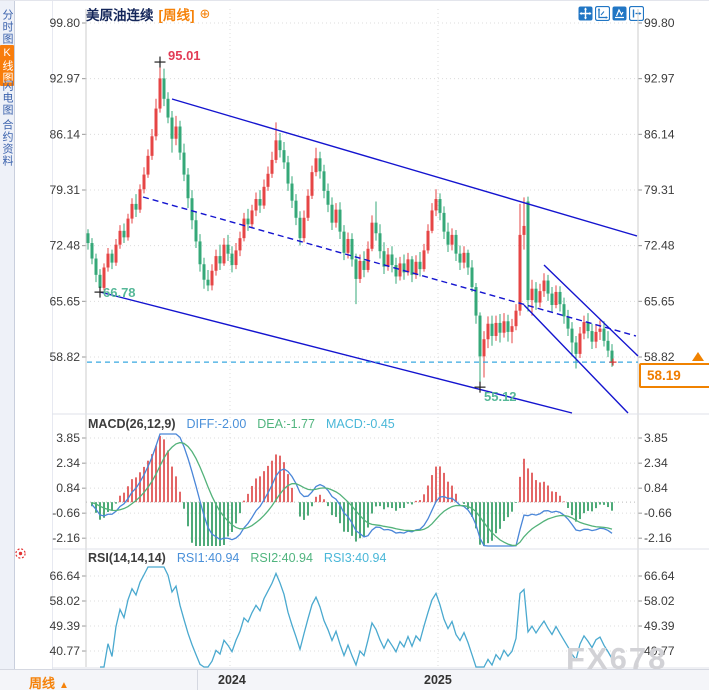 The height and width of the screenshot is (690, 709). I want to click on macd-dea-value: DEA:-1.77, so click(286, 424).